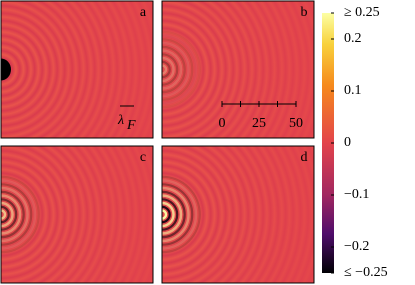 This screenshot has height=285, width=415. What do you see at coordinates (131, 125) in the screenshot?
I see `wavelength-subscript: F` at bounding box center [131, 125].